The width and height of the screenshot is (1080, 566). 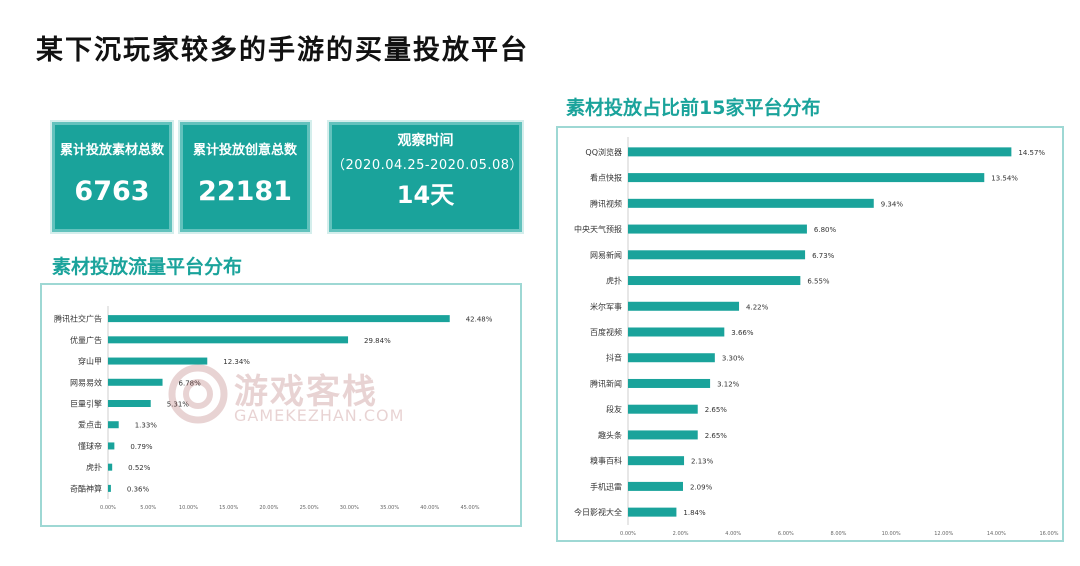 What do you see at coordinates (757, 307) in the screenshot?
I see `top15-value-label: 4.22%` at bounding box center [757, 307].